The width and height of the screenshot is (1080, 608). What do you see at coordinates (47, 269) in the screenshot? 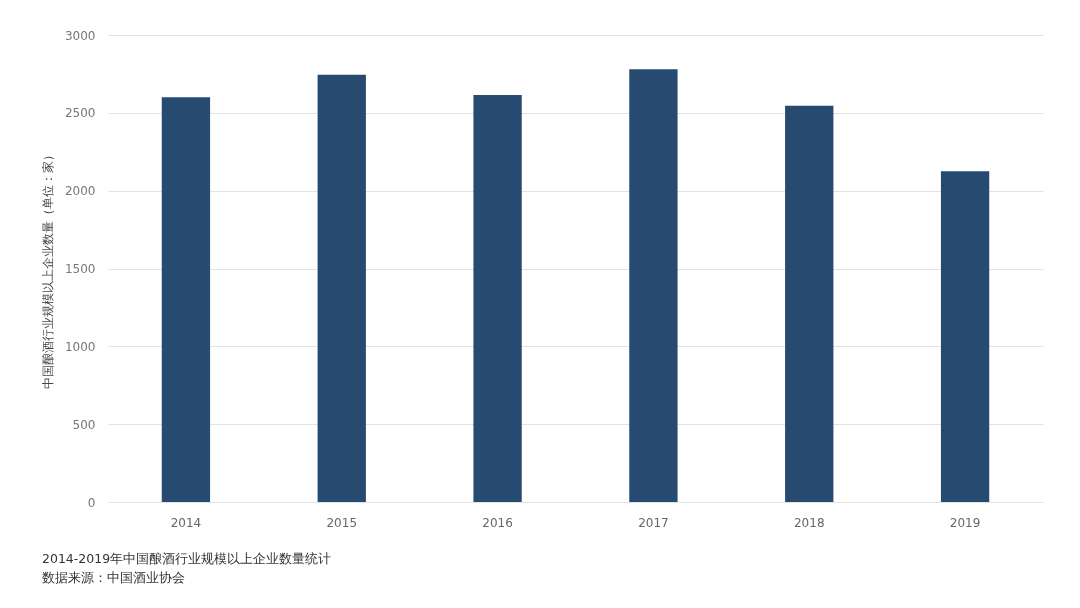
I see `y-axis-title: 中国酿酒行业规模以上企业数量（单位：家）` at bounding box center [47, 269].